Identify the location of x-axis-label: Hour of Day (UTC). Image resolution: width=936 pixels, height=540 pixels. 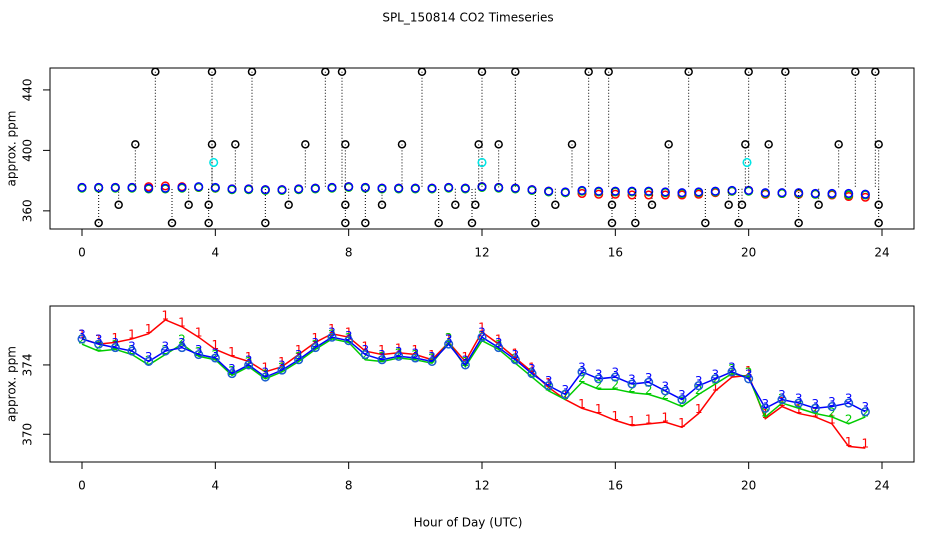
(468, 523).